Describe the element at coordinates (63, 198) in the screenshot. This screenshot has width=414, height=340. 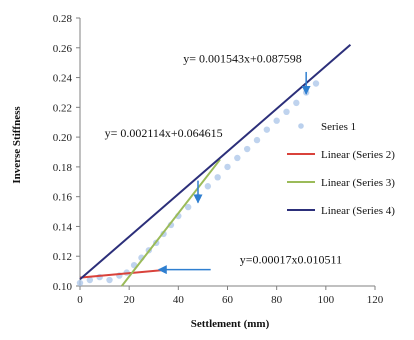
I see `y-tick-label: 0.16` at that location.